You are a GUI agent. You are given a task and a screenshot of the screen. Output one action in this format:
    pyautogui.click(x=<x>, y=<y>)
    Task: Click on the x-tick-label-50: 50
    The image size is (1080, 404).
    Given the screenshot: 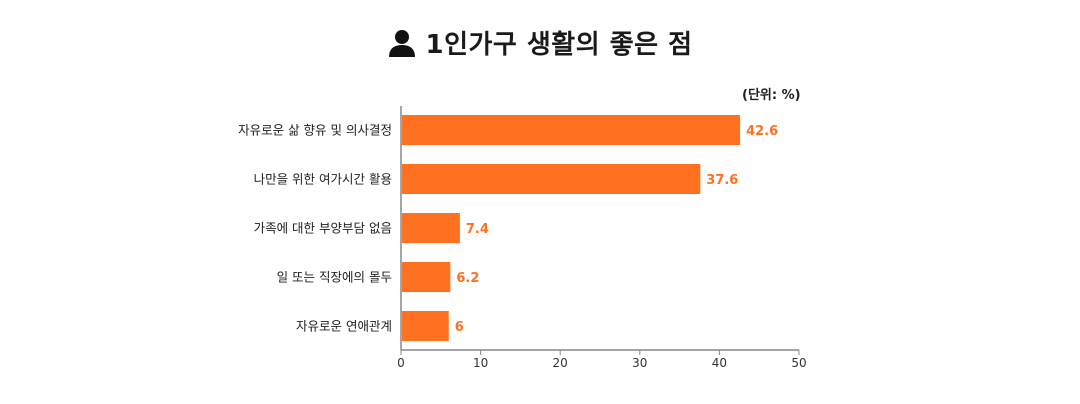 What is the action you would take?
    pyautogui.click(x=798, y=363)
    